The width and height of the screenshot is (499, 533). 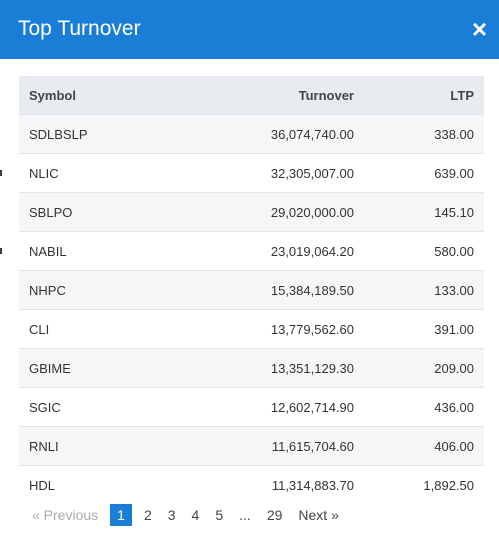 I want to click on page-4-button: 4, so click(x=195, y=515).